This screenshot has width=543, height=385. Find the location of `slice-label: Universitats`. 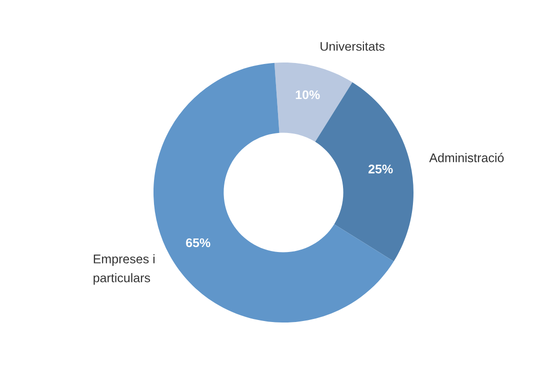

slice-label: Universitats is located at coordinates (352, 46).